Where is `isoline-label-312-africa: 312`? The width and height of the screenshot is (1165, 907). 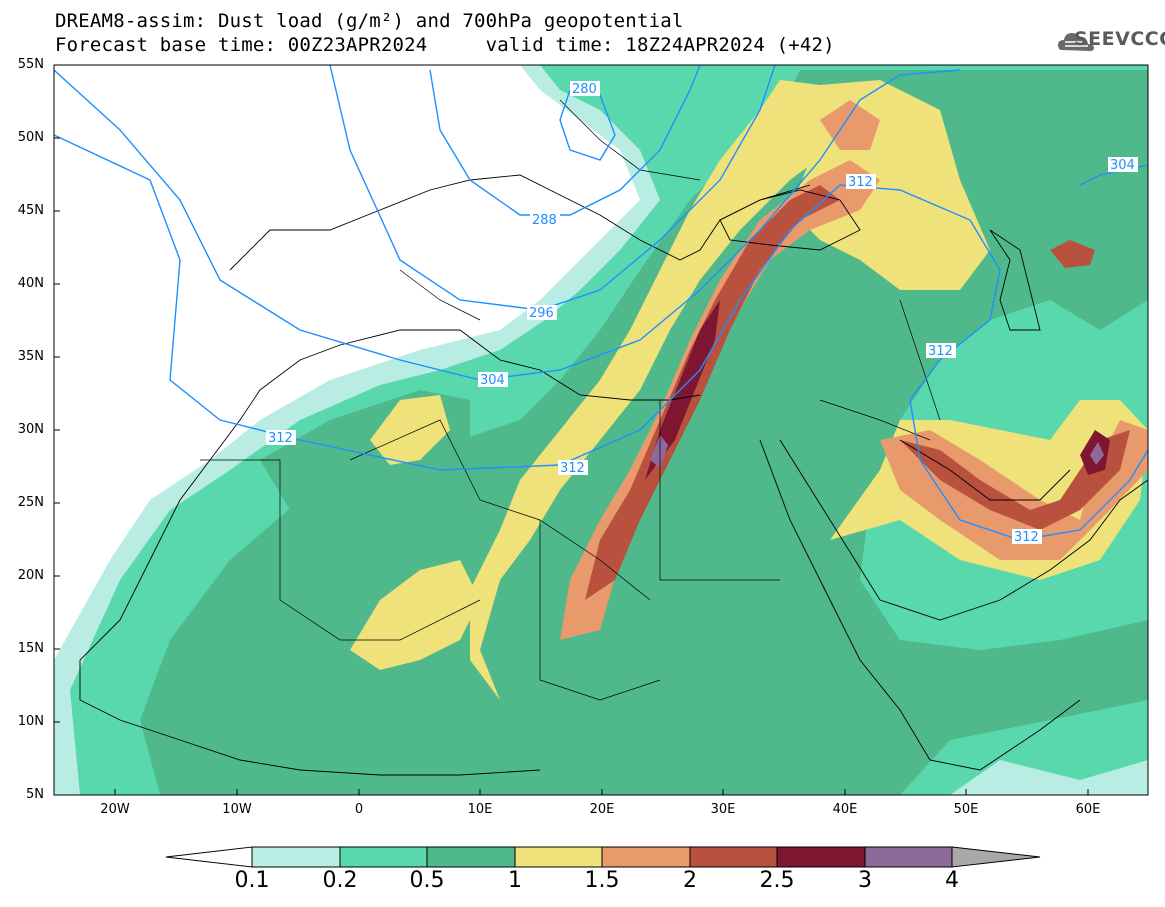
isoline-label-312-africa: 312 is located at coordinates (572, 468).